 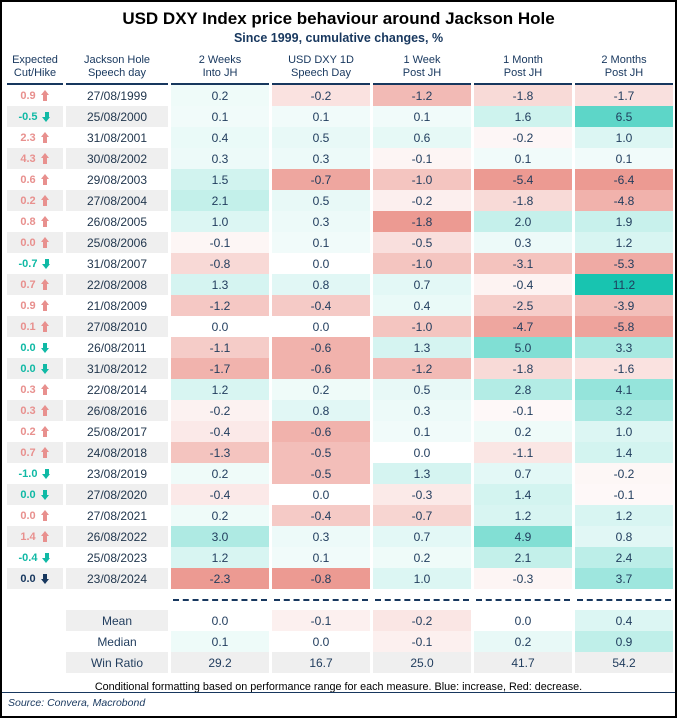 I want to click on expected-cut-hike-cell: 0.0, so click(x=35, y=494).